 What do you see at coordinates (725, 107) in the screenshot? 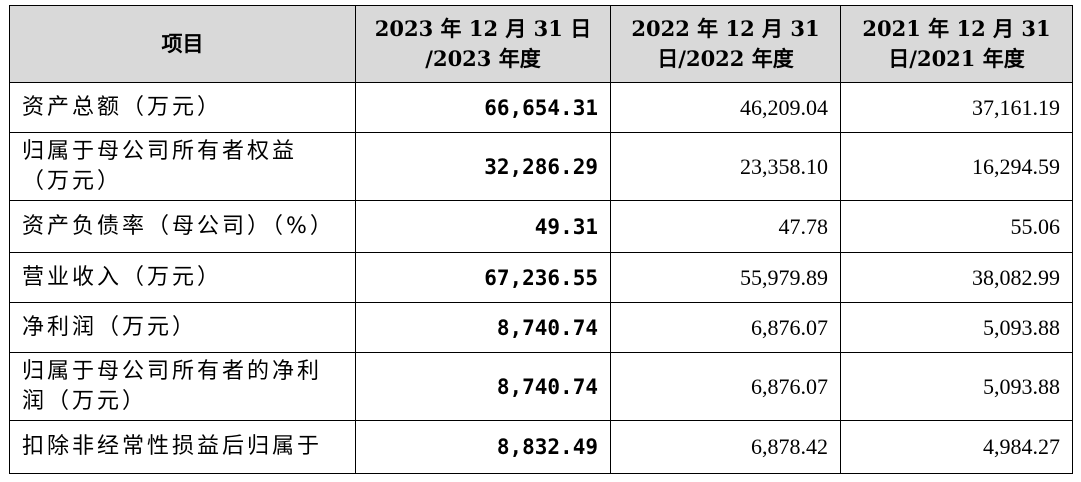
I see `value-cell: 46,209.04` at bounding box center [725, 107].